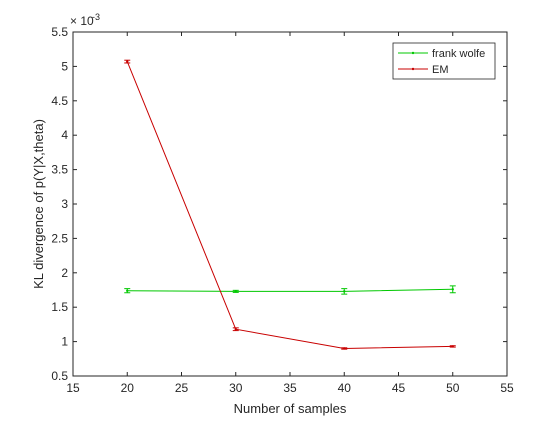 This screenshot has width=560, height=425. Describe the element at coordinates (290, 388) in the screenshot. I see `x-tick-label: 35` at that location.